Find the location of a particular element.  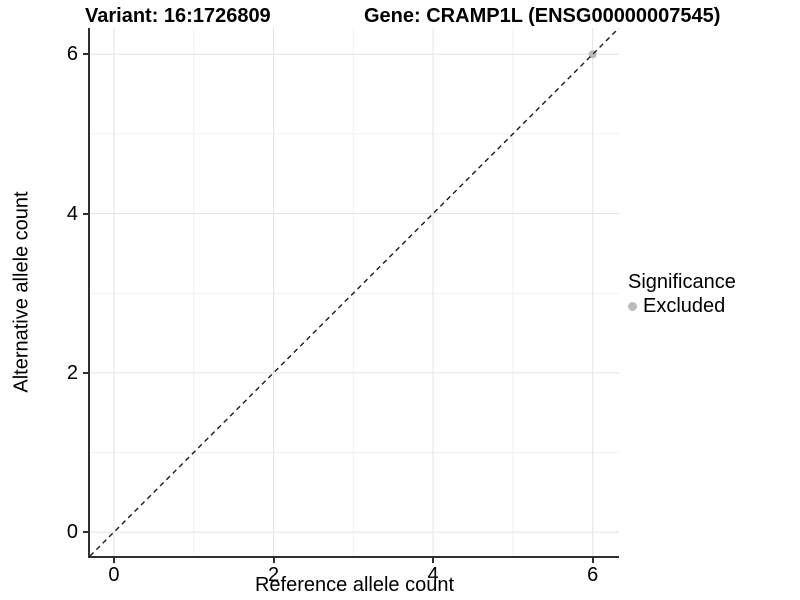

x-tick-label: 2 is located at coordinates (273, 575).